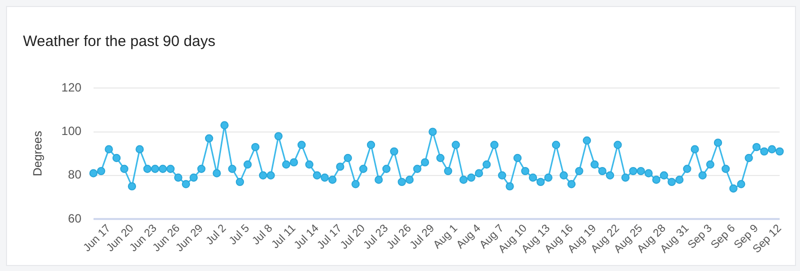 Image resolution: width=800 pixels, height=271 pixels. I want to click on chart-title: Weather for the past 90 days, so click(119, 41).